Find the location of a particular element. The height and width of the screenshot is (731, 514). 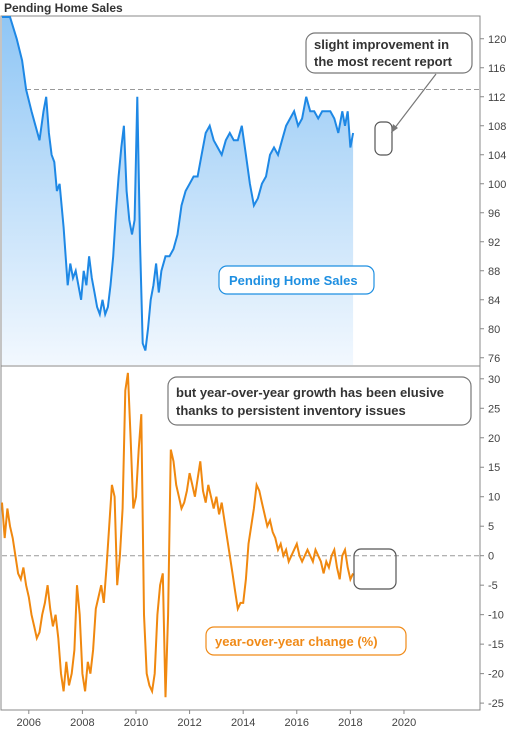

bottom-y-tick-label: 30 is located at coordinates (494, 380).